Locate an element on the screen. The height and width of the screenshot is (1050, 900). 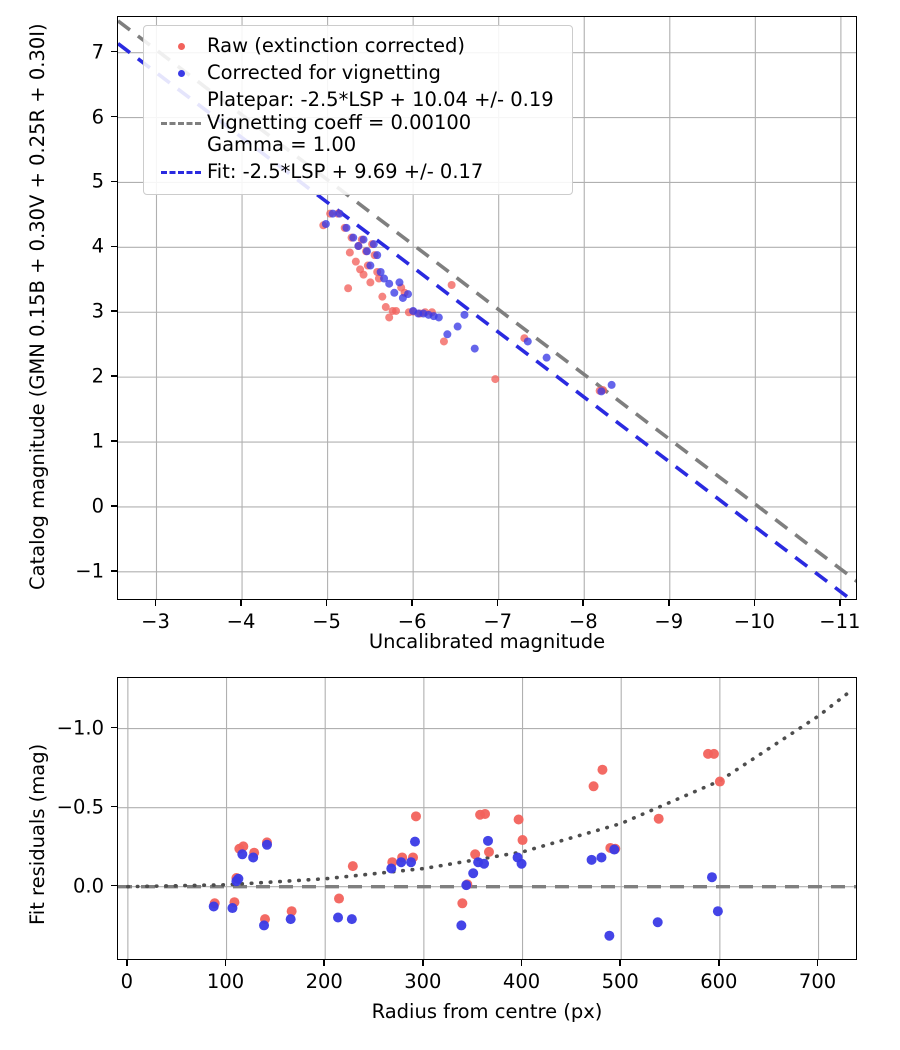
red-dot-icon is located at coordinates (181, 46).